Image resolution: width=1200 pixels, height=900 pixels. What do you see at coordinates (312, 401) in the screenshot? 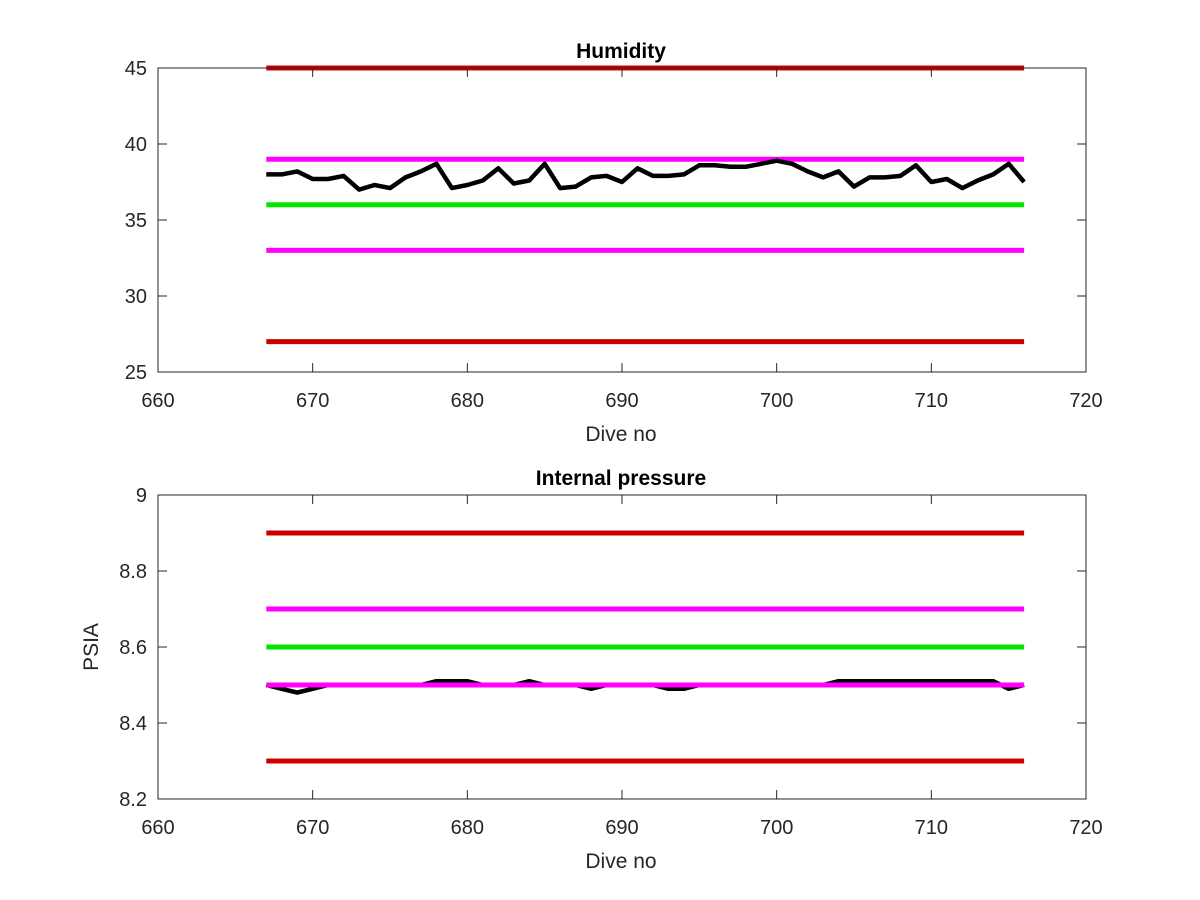
I see `humidity-x-tick-label: 670` at bounding box center [312, 401].